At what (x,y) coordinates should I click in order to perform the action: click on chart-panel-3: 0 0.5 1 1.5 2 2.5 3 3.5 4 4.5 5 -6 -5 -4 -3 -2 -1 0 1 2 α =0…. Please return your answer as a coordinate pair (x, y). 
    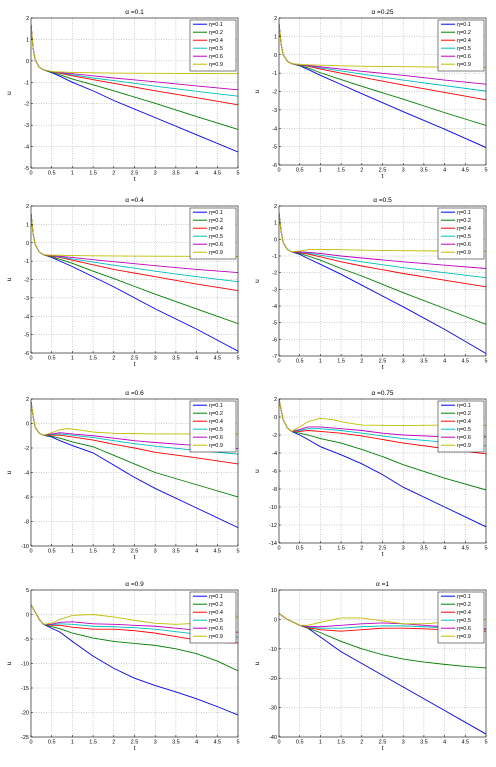
    Looking at the image, I should click on (123, 282).